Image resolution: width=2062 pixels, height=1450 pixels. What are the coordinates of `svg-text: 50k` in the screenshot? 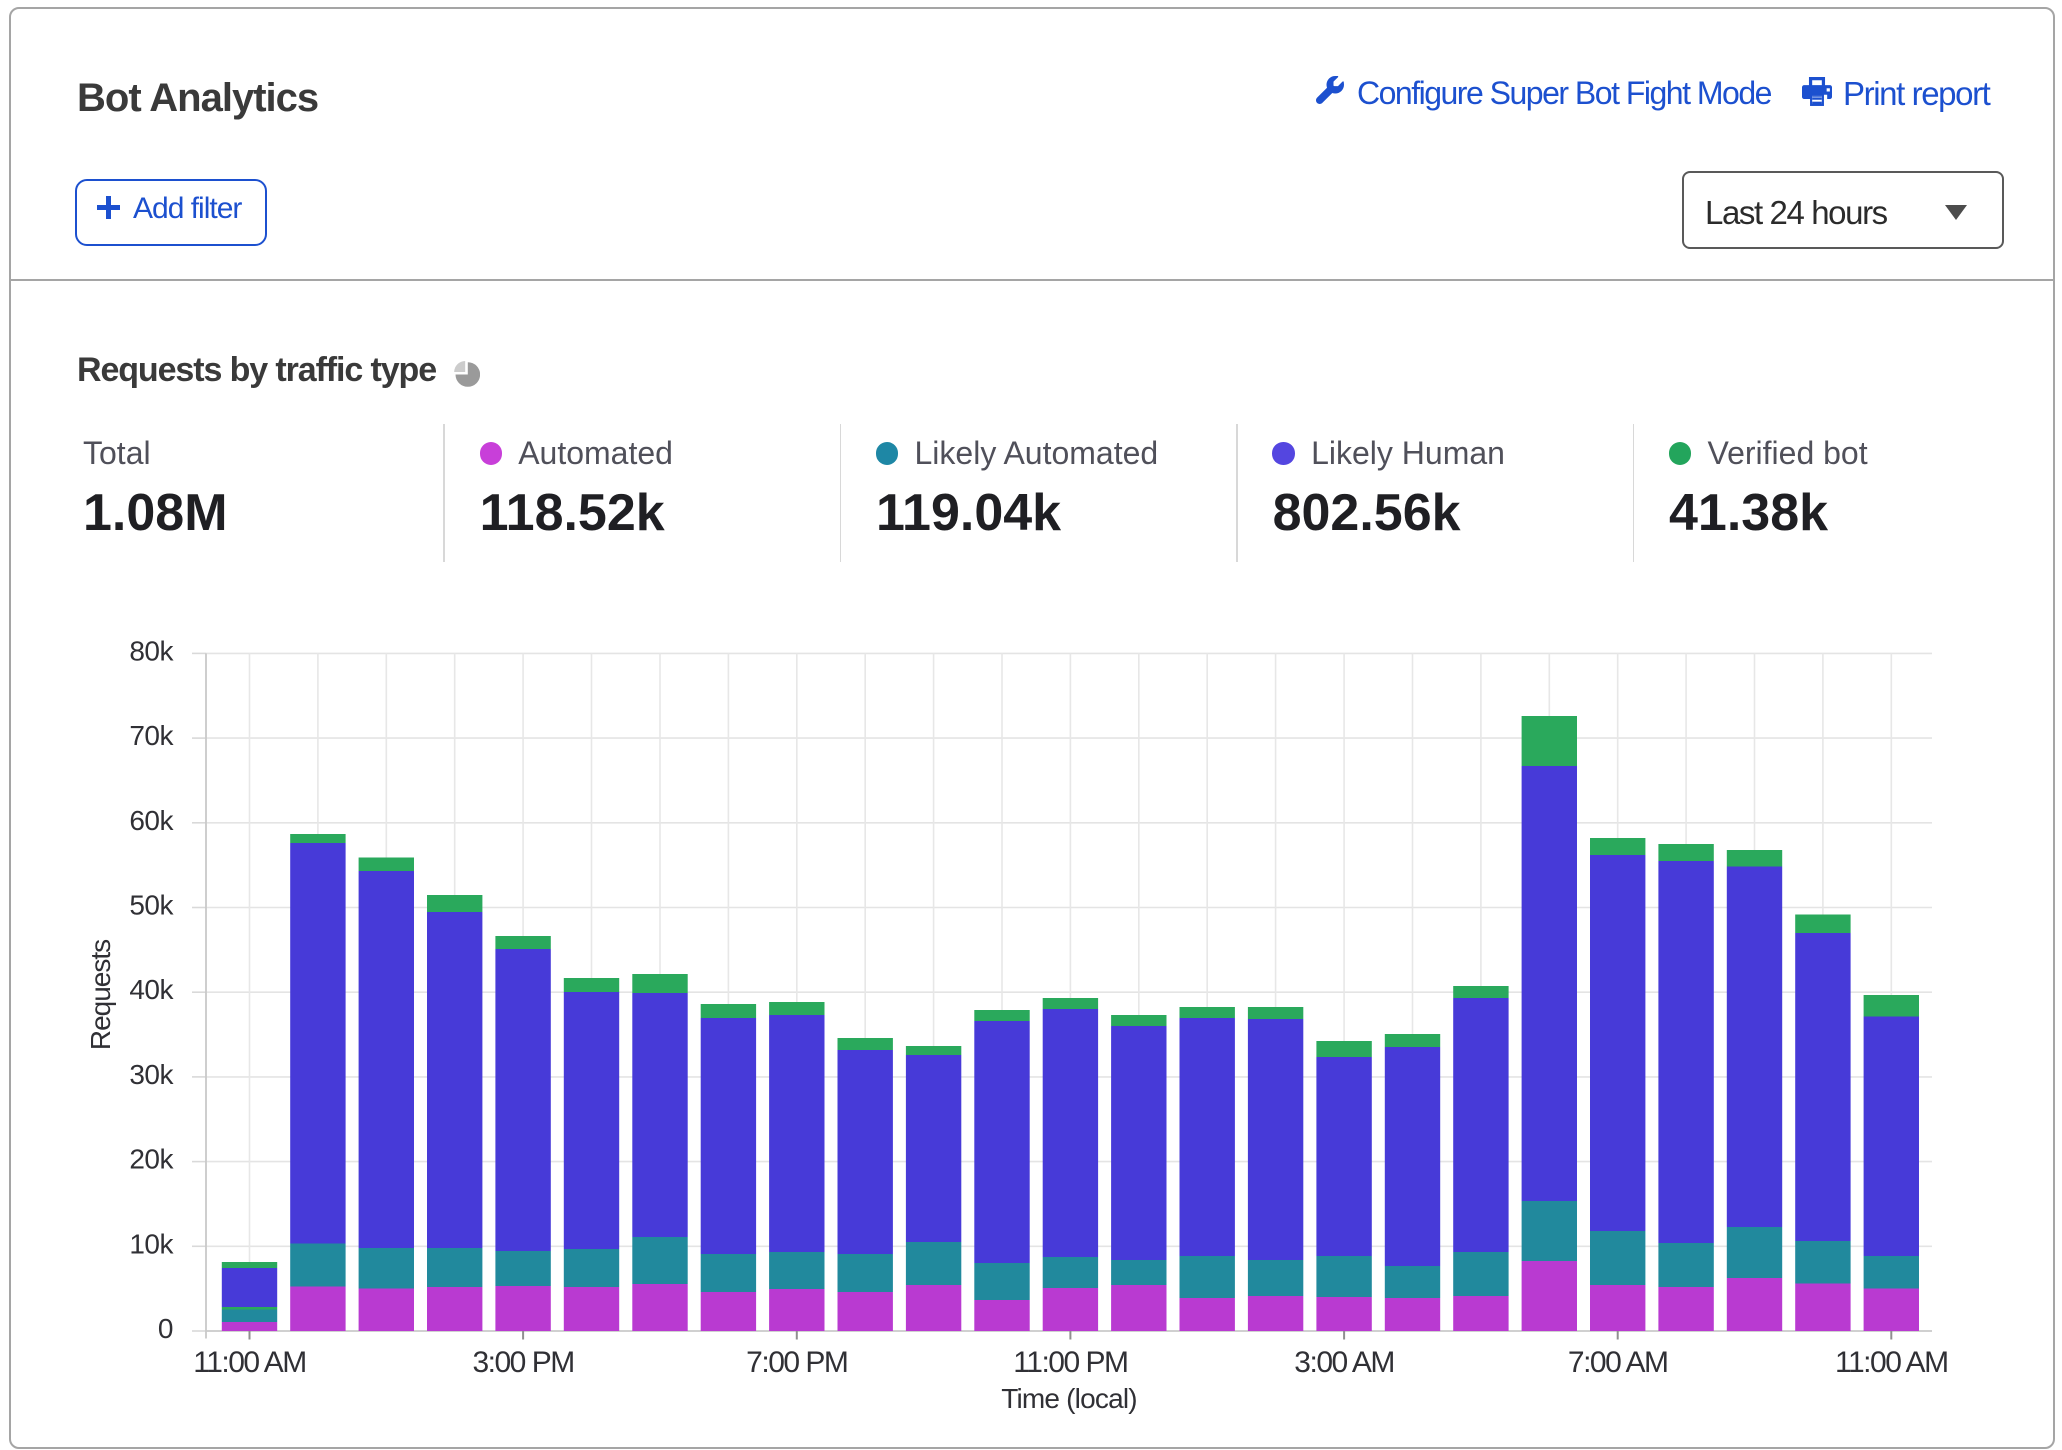 It's located at (151, 905).